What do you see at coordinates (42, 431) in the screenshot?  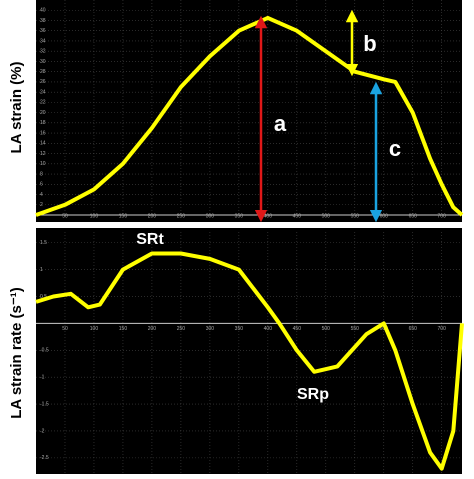 I see `y-tick-label: -2` at bounding box center [42, 431].